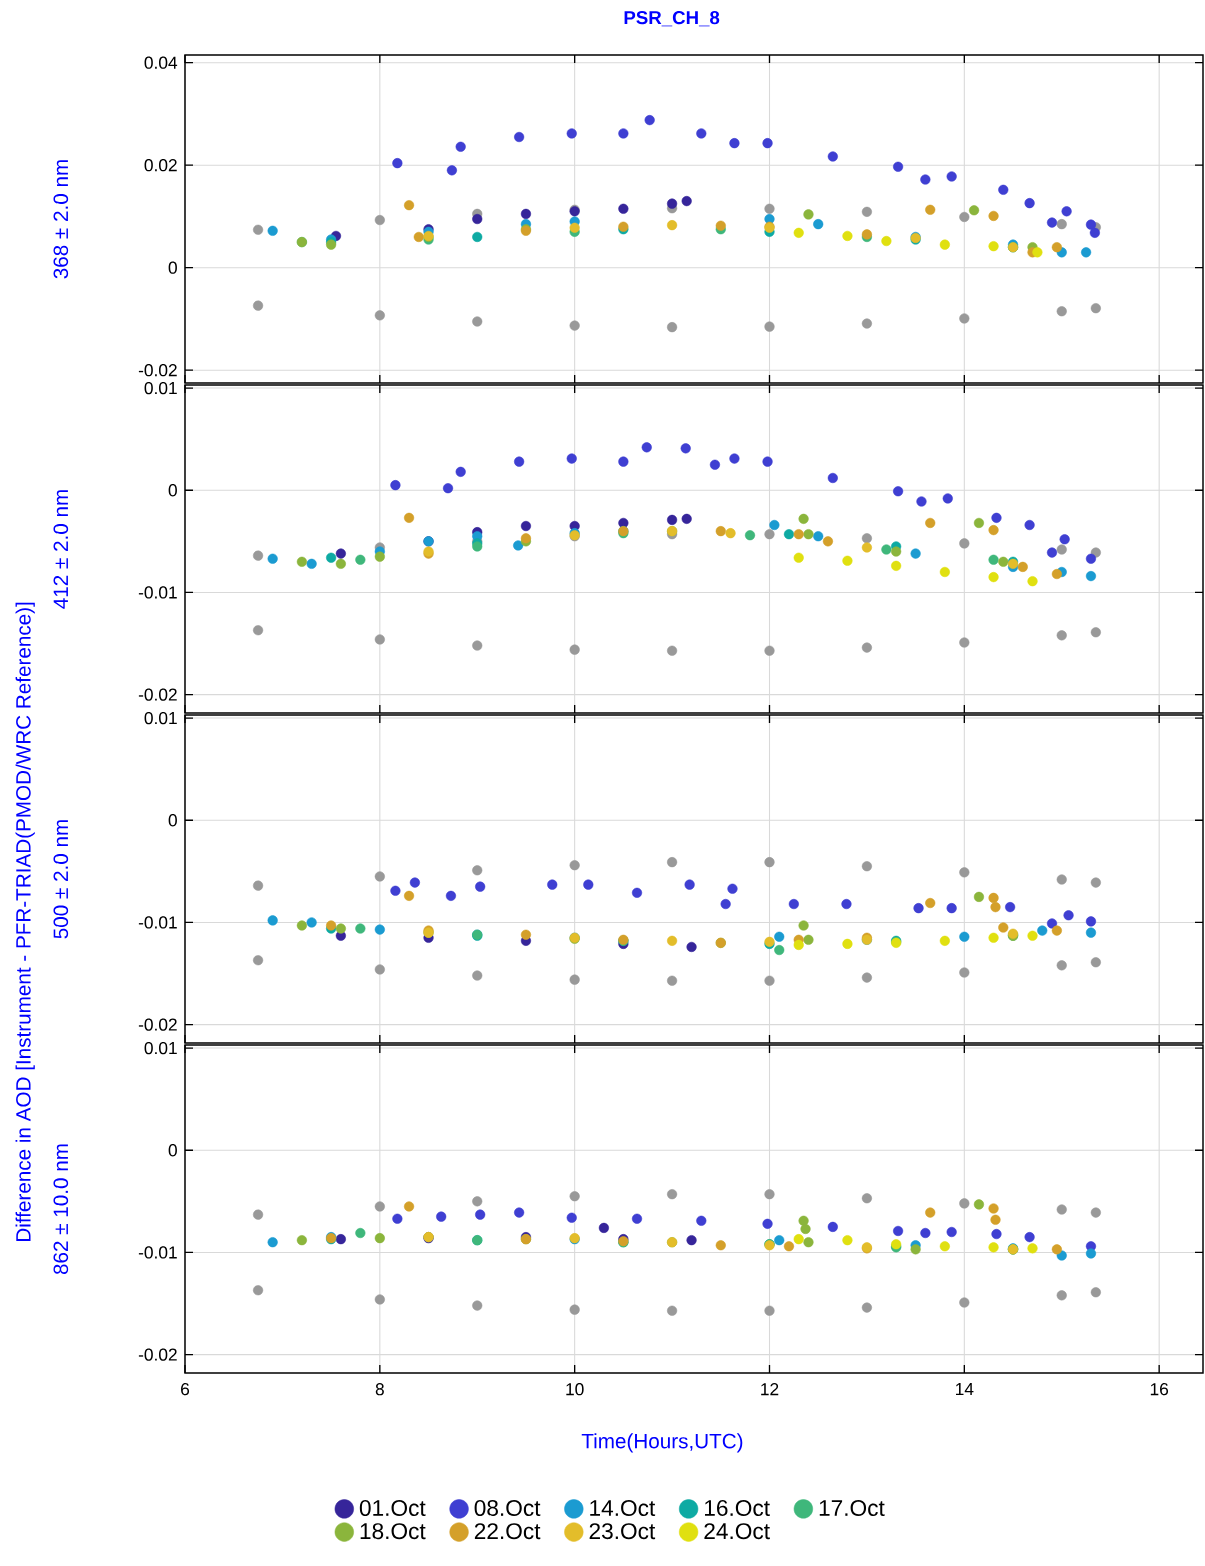 The width and height of the screenshot is (1205, 1566). Describe the element at coordinates (623, 1508) in the screenshot. I see `legend-label: 14.Oct` at that location.